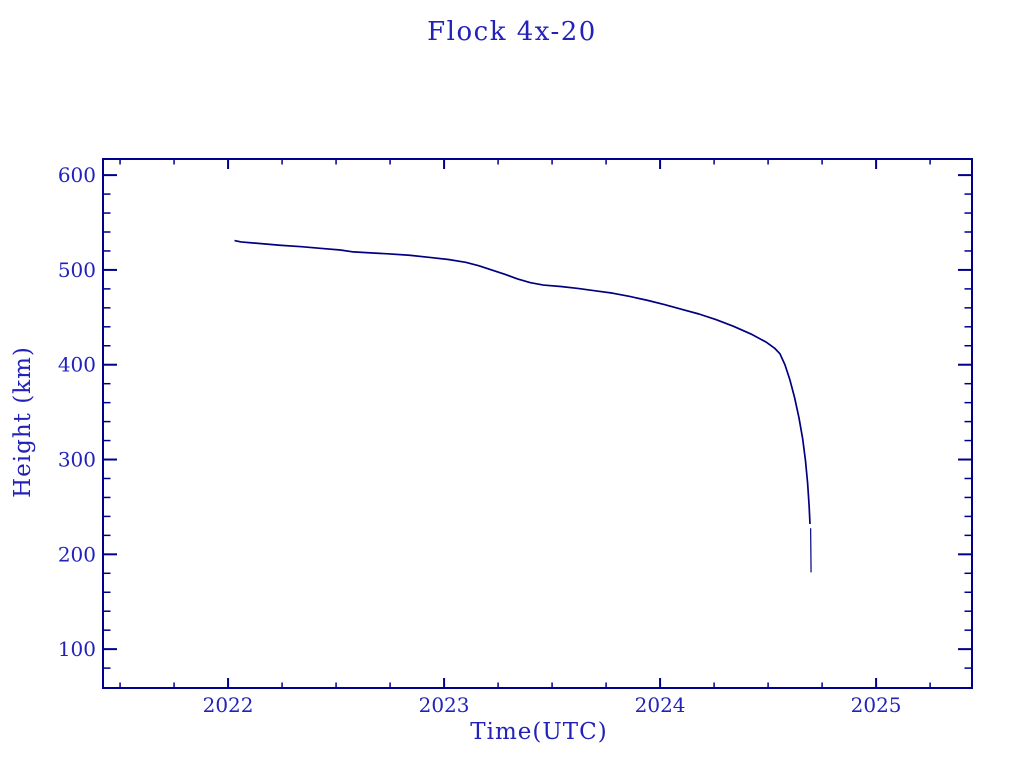 The image size is (1024, 768). Describe the element at coordinates (77, 270) in the screenshot. I see `y-tick-label: 500` at that location.